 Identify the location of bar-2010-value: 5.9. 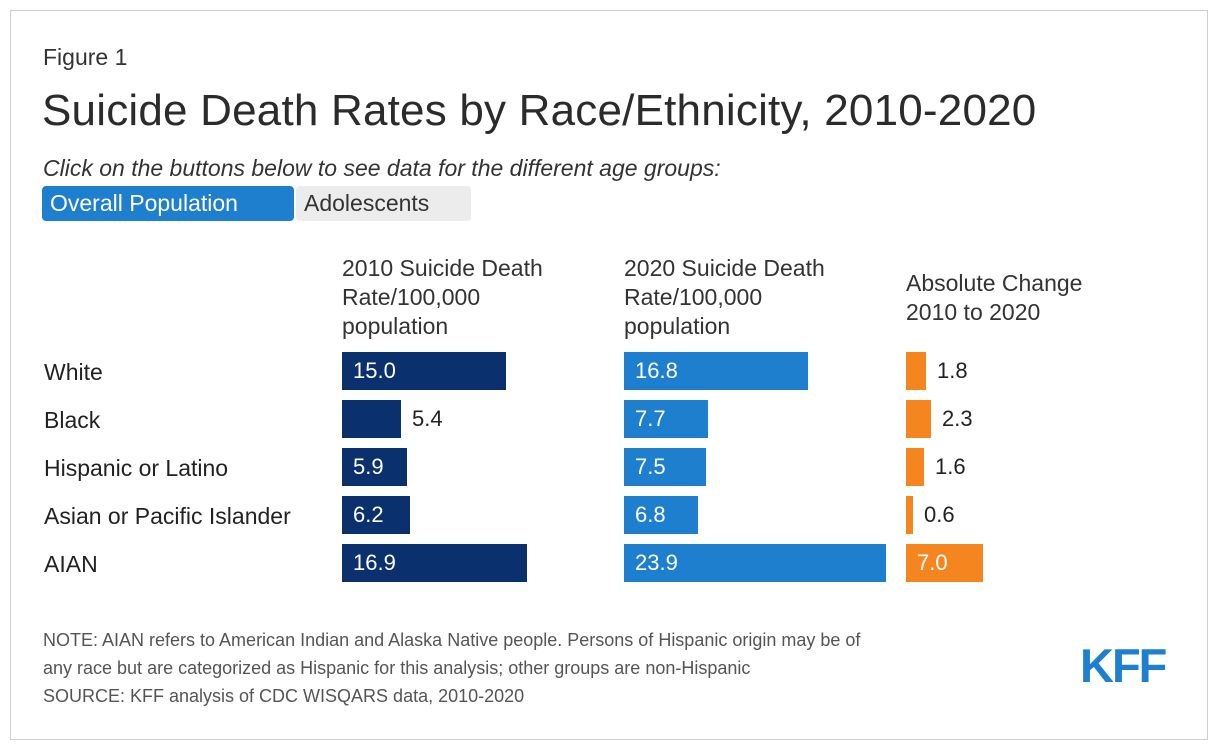
(368, 466).